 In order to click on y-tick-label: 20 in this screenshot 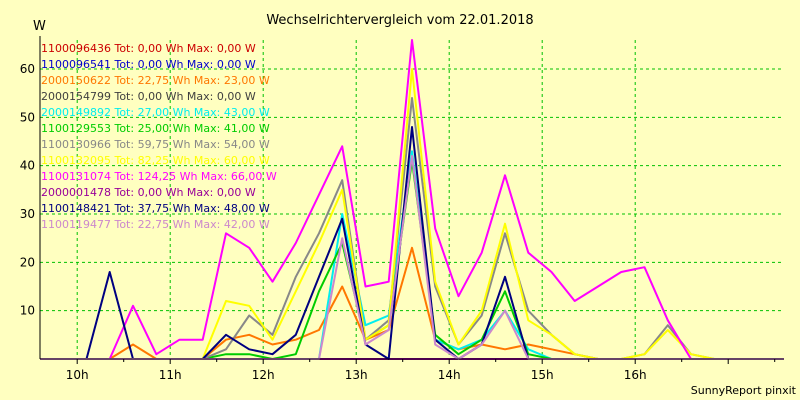, I will do `click(27, 262)`.